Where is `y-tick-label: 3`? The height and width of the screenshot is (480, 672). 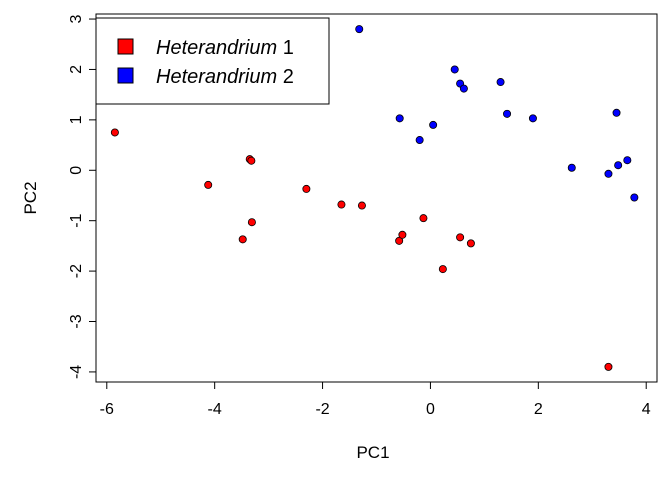 y-tick-label: 3 is located at coordinates (76, 18).